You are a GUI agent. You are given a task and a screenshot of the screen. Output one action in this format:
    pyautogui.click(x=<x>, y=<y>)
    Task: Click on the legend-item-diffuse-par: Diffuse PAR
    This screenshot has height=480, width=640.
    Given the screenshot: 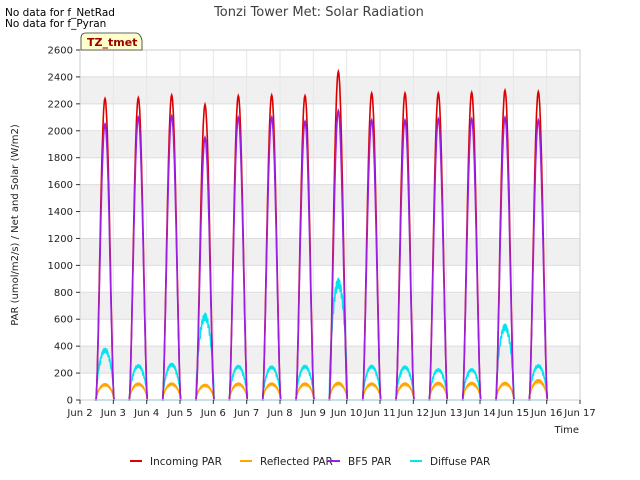 What is the action you would take?
    pyautogui.click(x=450, y=462)
    